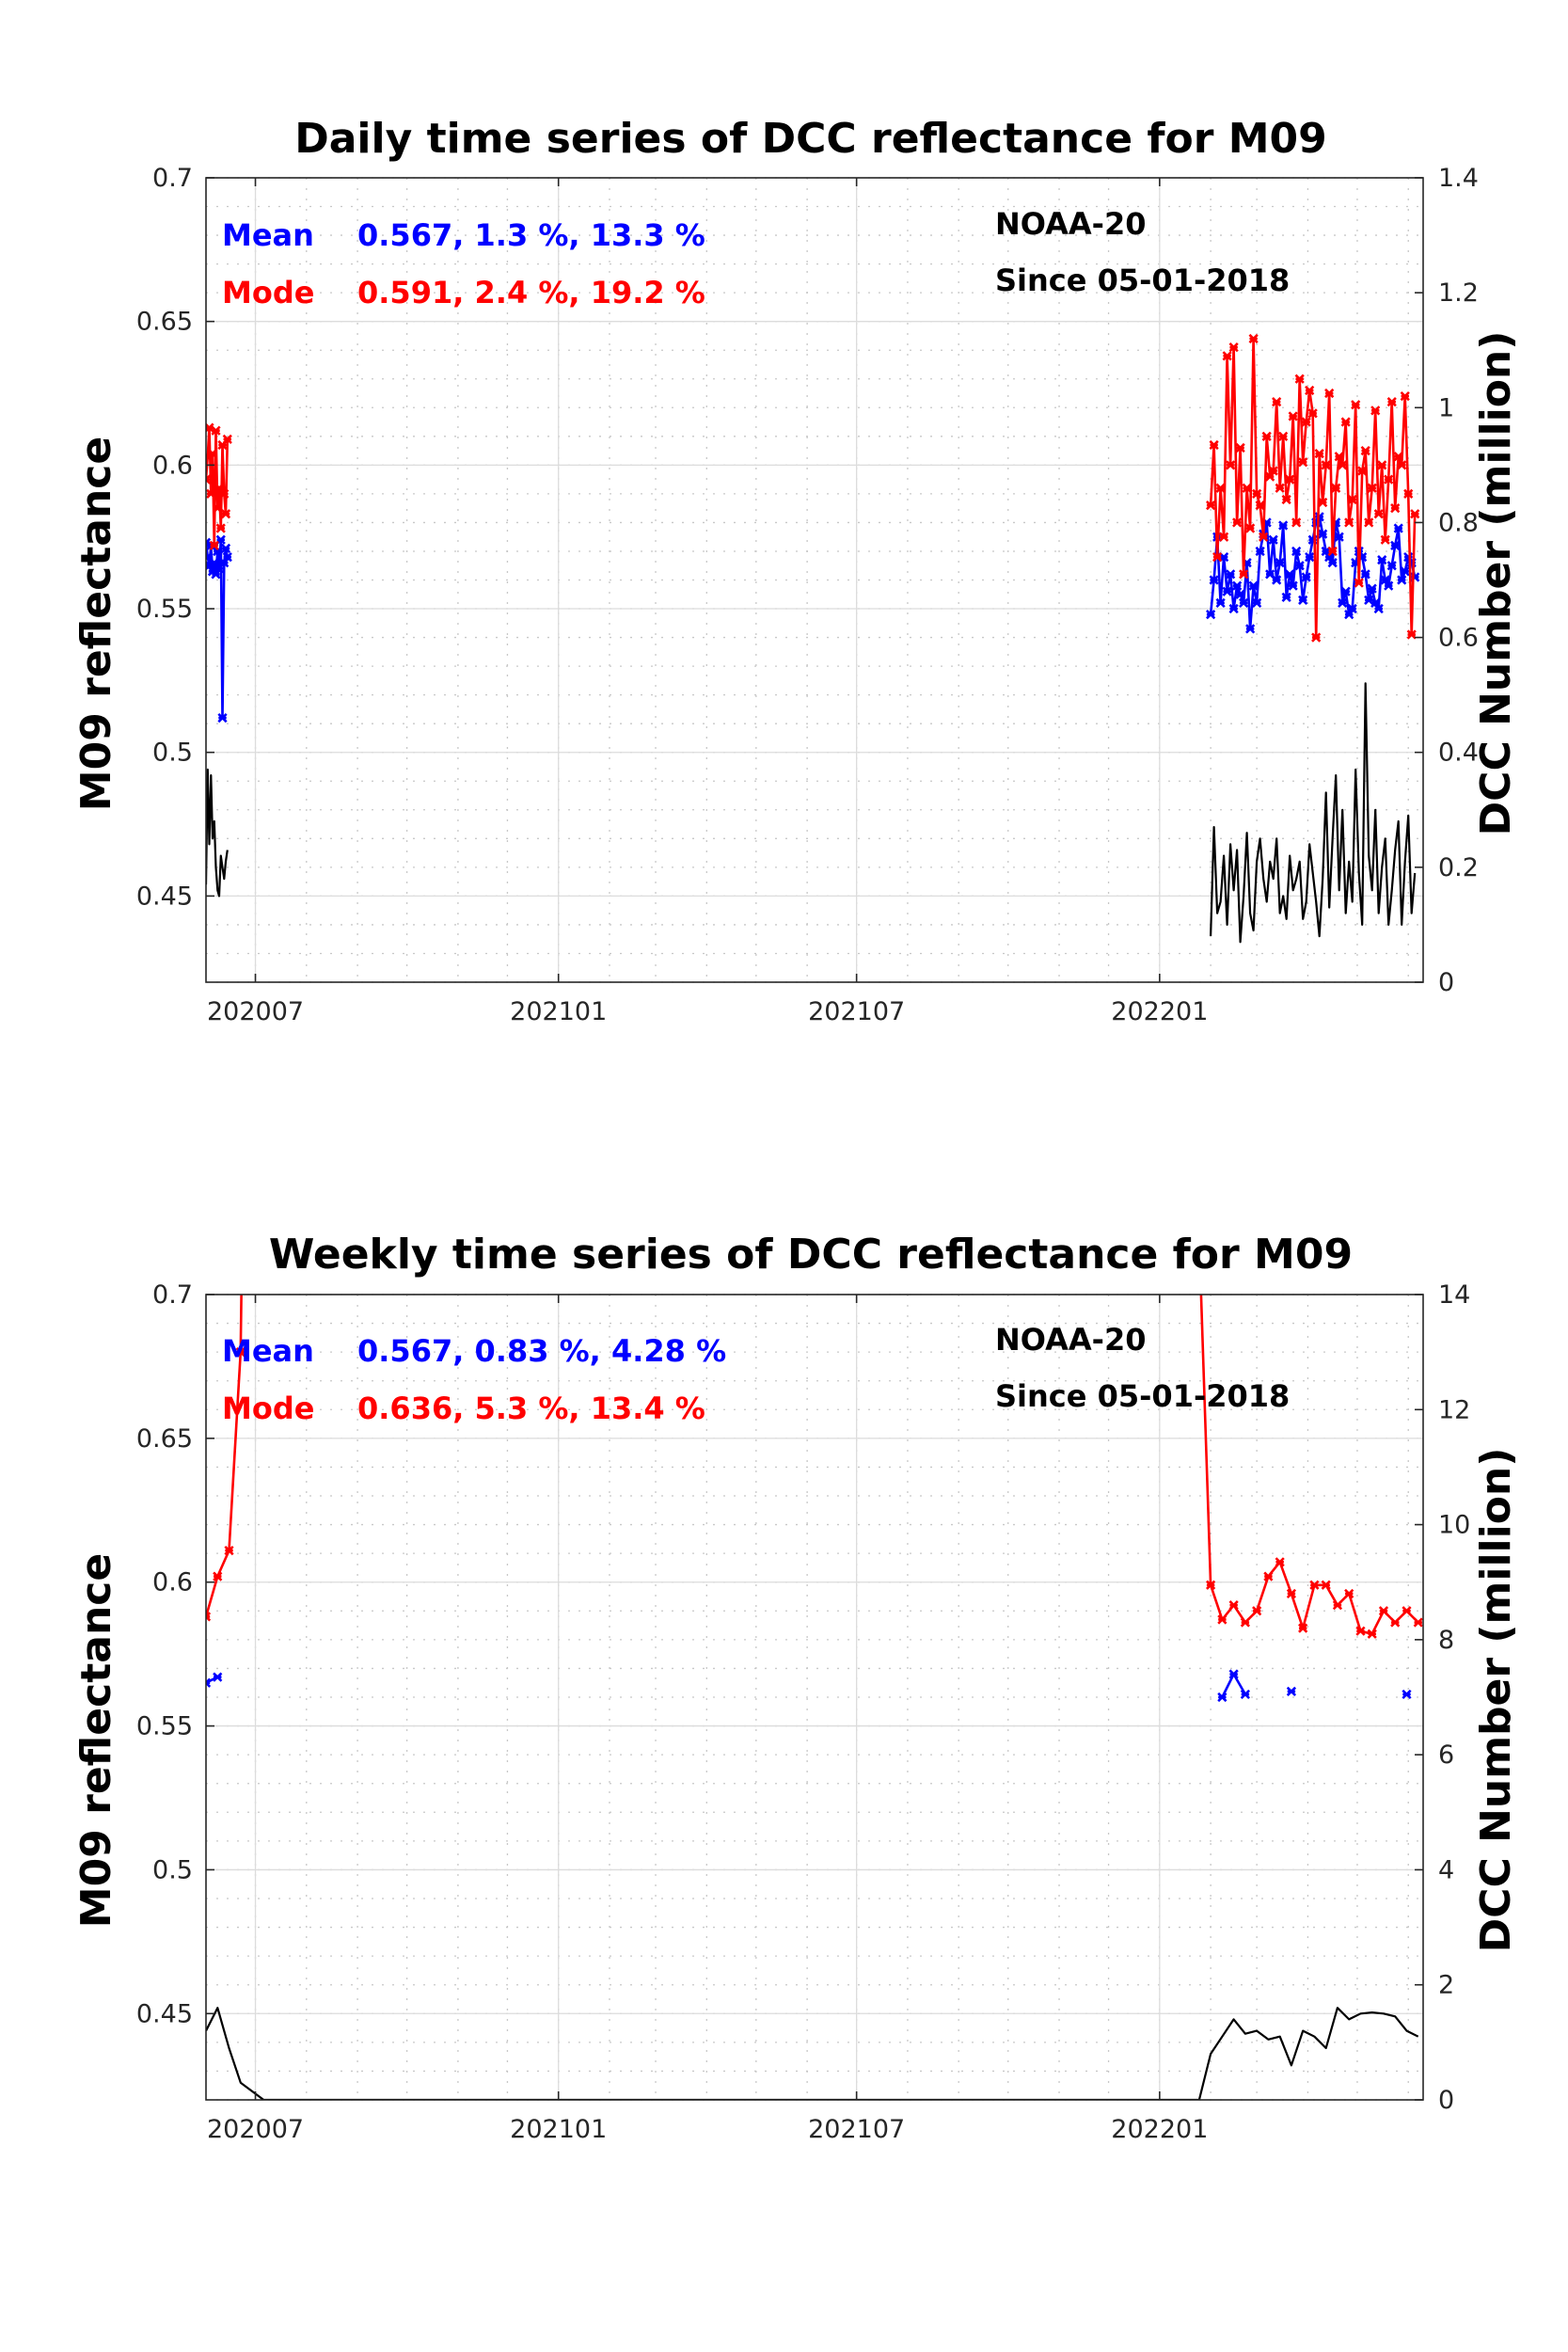  I want to click on y-tick-label: 0.55, so click(164, 1726).